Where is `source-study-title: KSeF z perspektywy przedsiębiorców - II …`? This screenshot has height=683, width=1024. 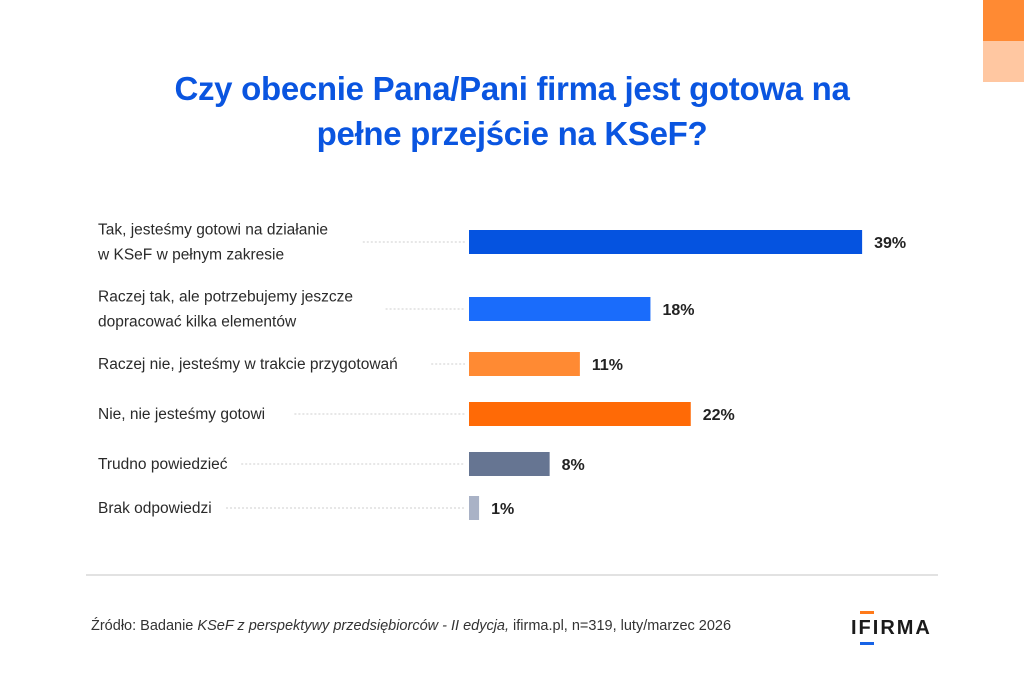 source-study-title: KSeF z perspektywy przedsiębiorców - II … is located at coordinates (353, 626).